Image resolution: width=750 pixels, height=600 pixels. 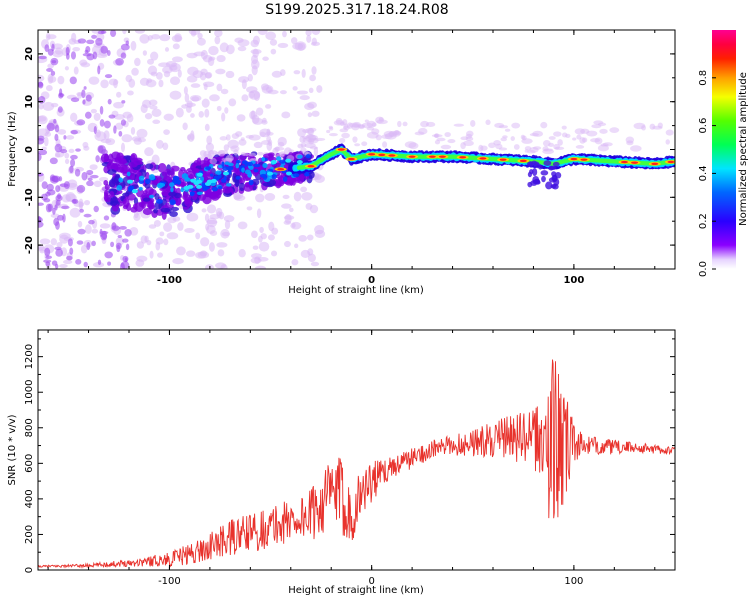 What do you see at coordinates (724, 149) in the screenshot?
I see `colorbar-gradient` at bounding box center [724, 149].